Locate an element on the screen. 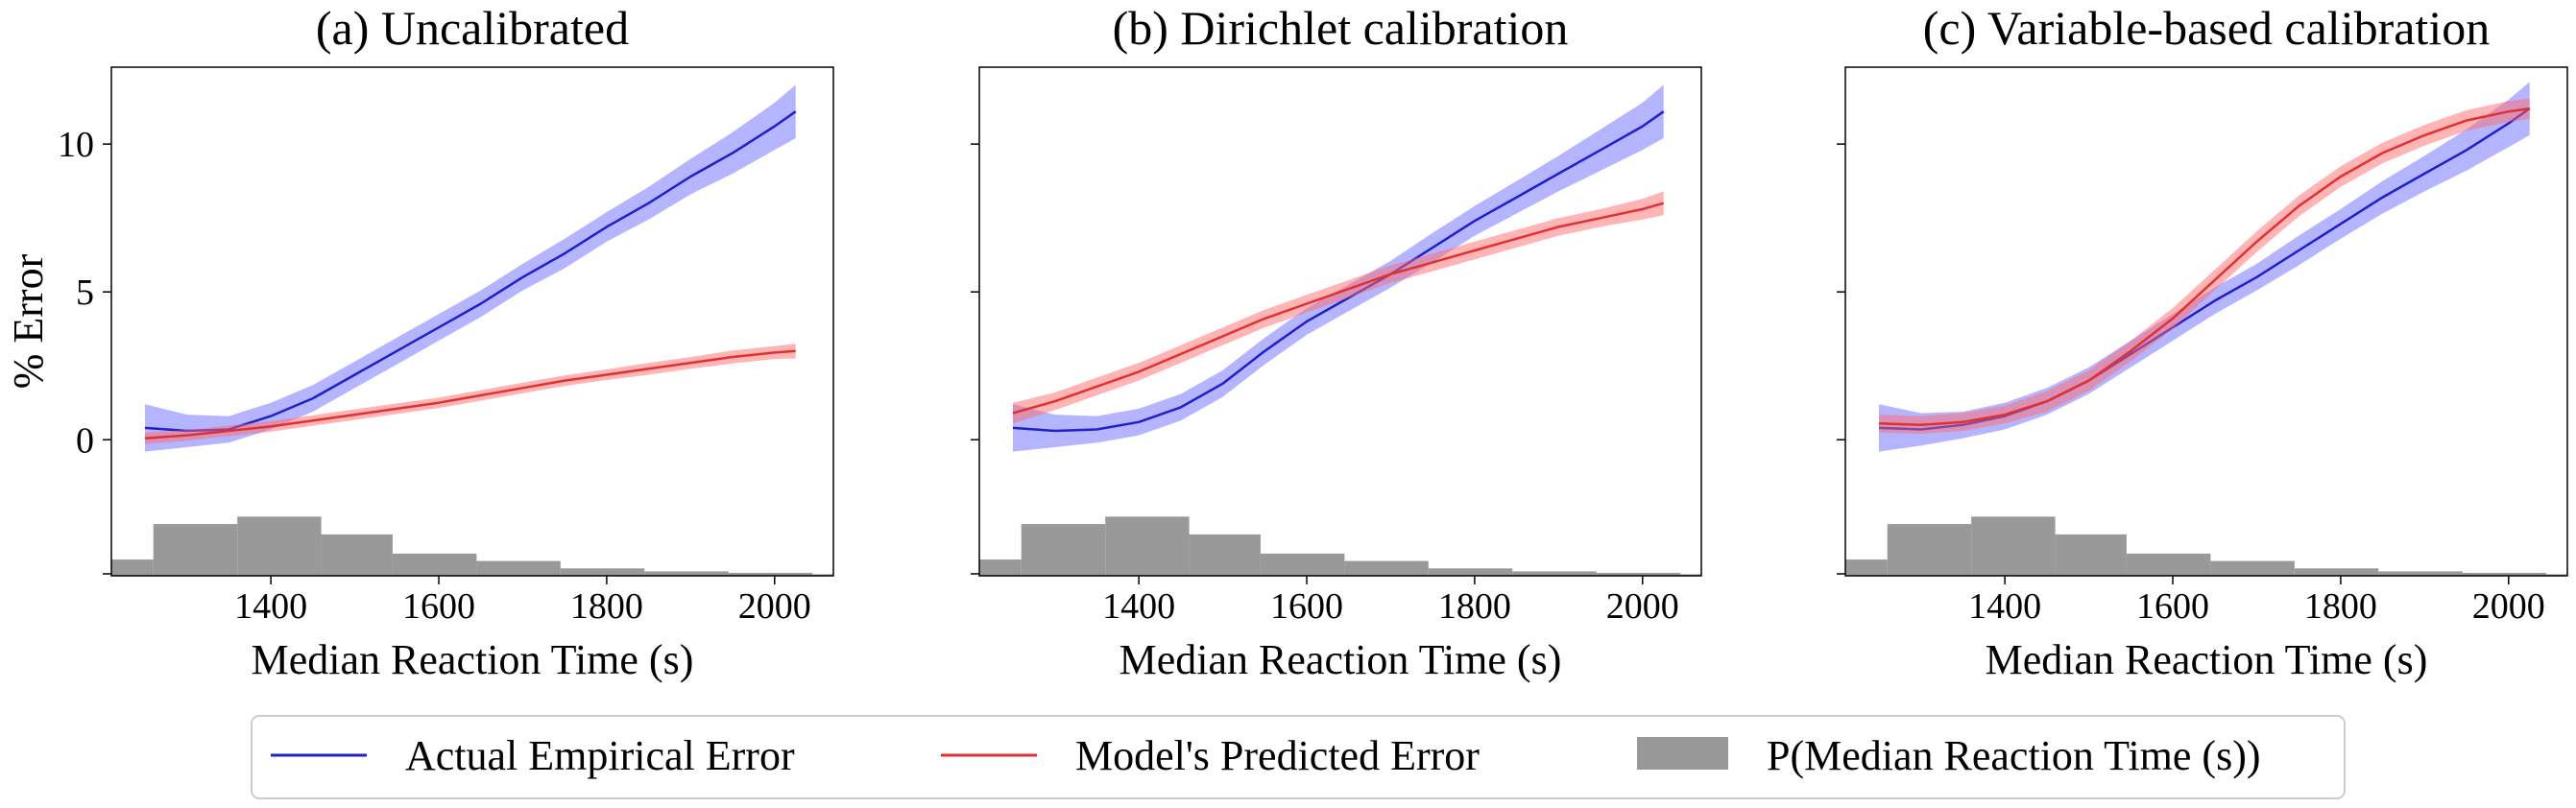  legend-frame is located at coordinates (1298, 757).